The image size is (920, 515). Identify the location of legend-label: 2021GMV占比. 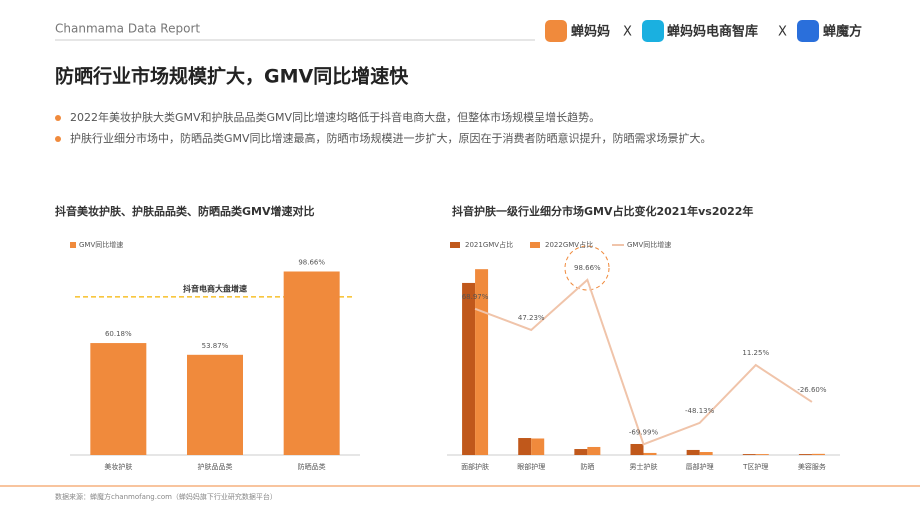
(489, 244).